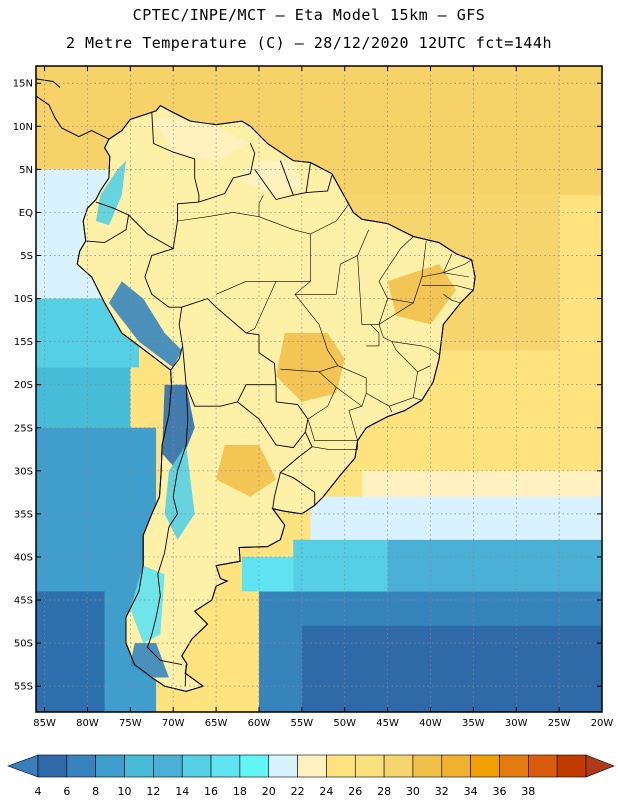 This screenshot has width=618, height=800. I want to click on lon-label: 55W, so click(302, 723).